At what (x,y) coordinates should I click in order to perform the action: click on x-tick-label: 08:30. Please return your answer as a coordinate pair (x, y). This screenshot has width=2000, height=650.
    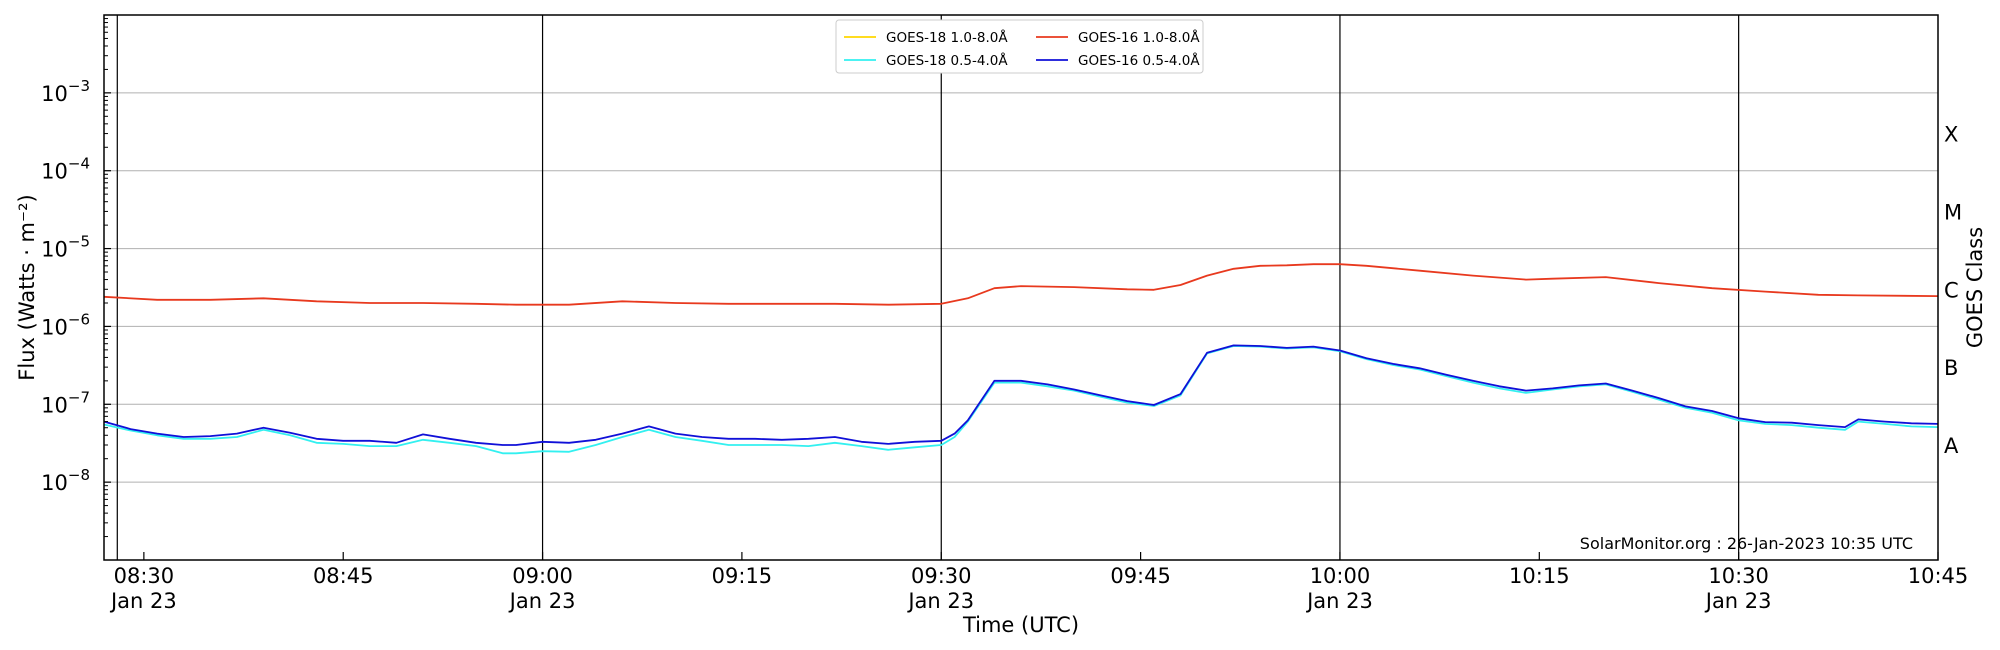
    Looking at the image, I should click on (144, 576).